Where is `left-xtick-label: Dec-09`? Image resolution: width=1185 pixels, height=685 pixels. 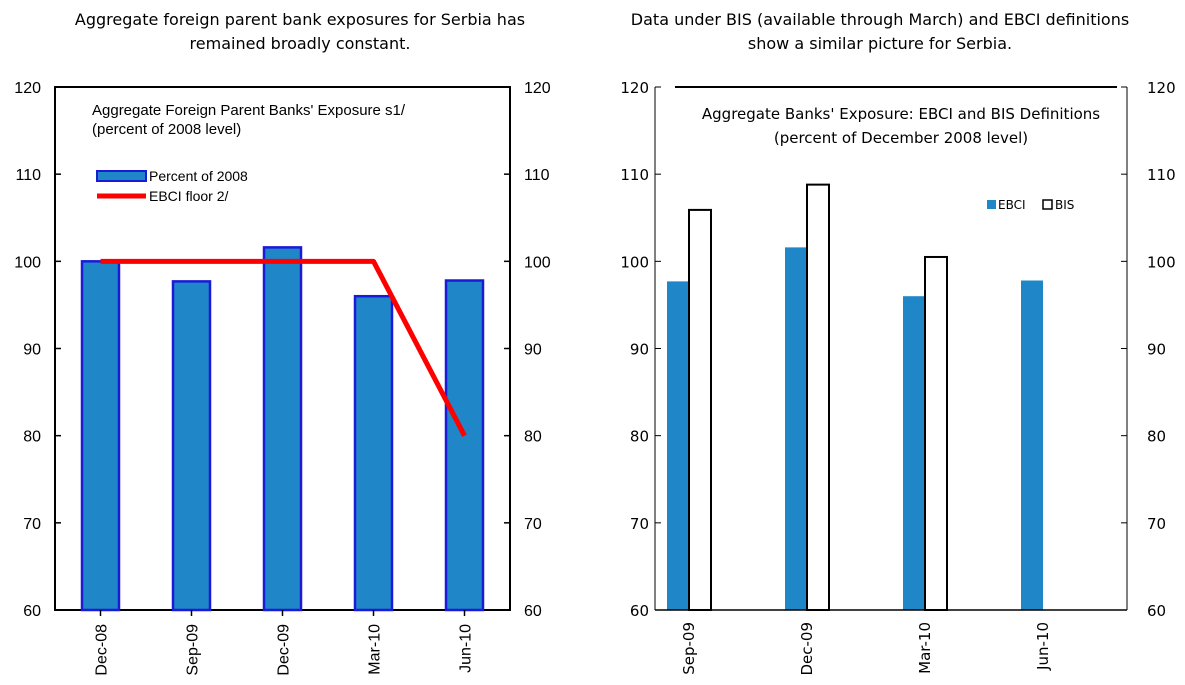 left-xtick-label: Dec-09 is located at coordinates (284, 650).